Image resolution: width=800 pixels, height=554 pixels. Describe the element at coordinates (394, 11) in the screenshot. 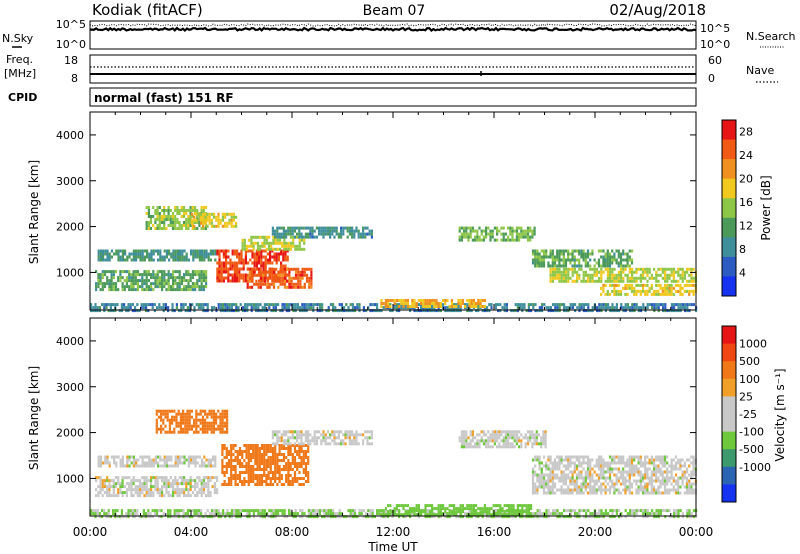

I see `beam-title: Beam 07` at that location.